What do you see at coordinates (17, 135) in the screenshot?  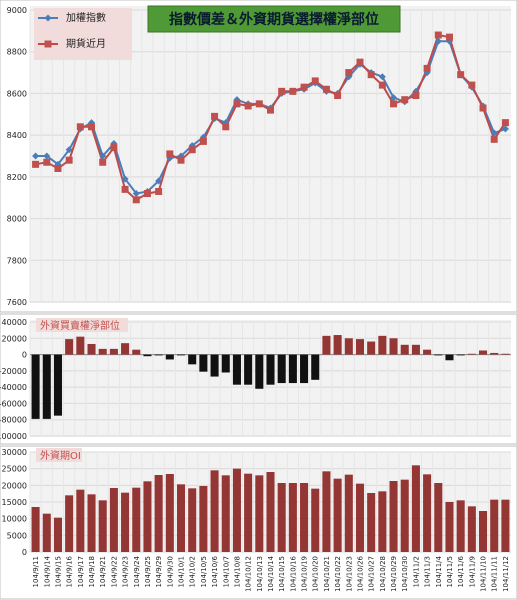 I see `panel0-y-tick-label: 8400` at bounding box center [17, 135].